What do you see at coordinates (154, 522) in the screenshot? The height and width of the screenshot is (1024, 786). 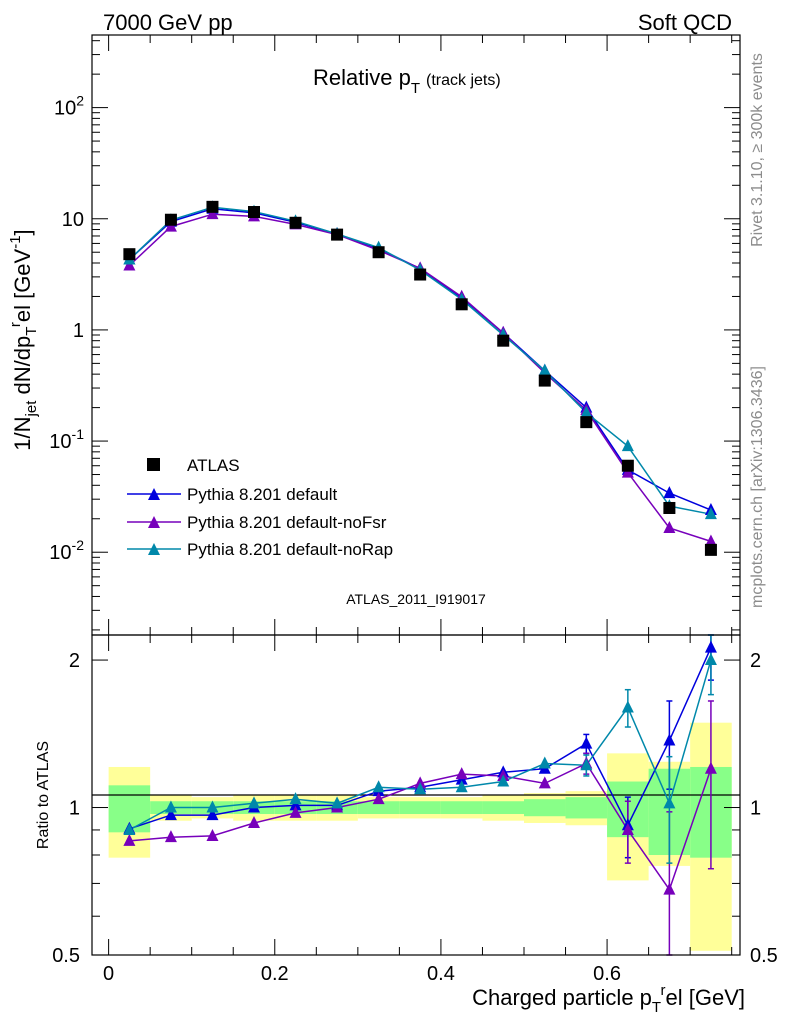 I see `legend-marker-nofsr` at bounding box center [154, 522].